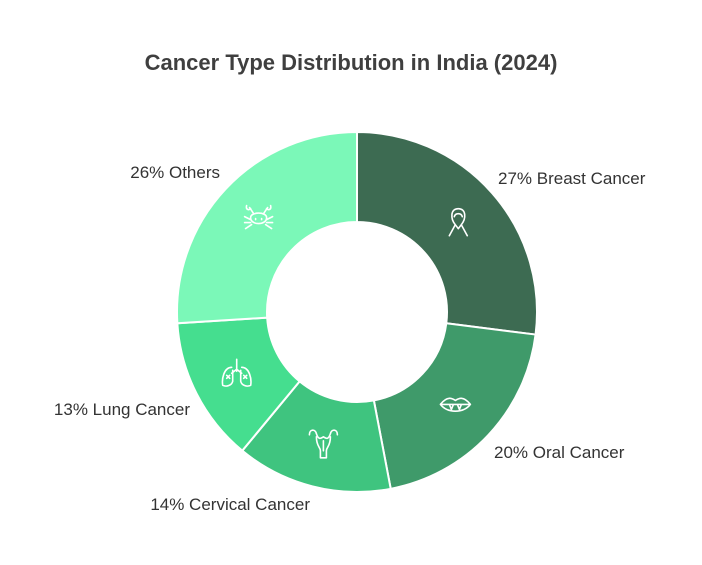  Describe the element at coordinates (230, 504) in the screenshot. I see `slice-label: 14% Cervical Cancer` at that location.